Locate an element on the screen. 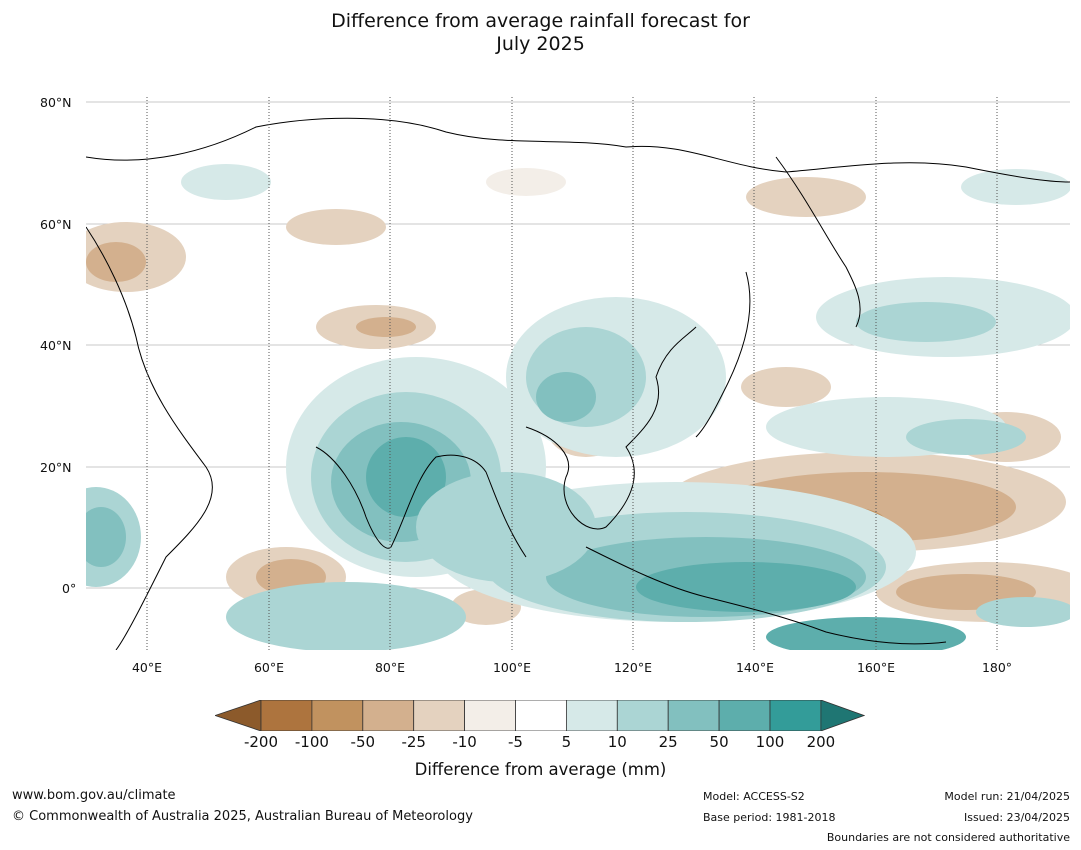  lat-label-80n: 80°N is located at coordinates (56, 102).